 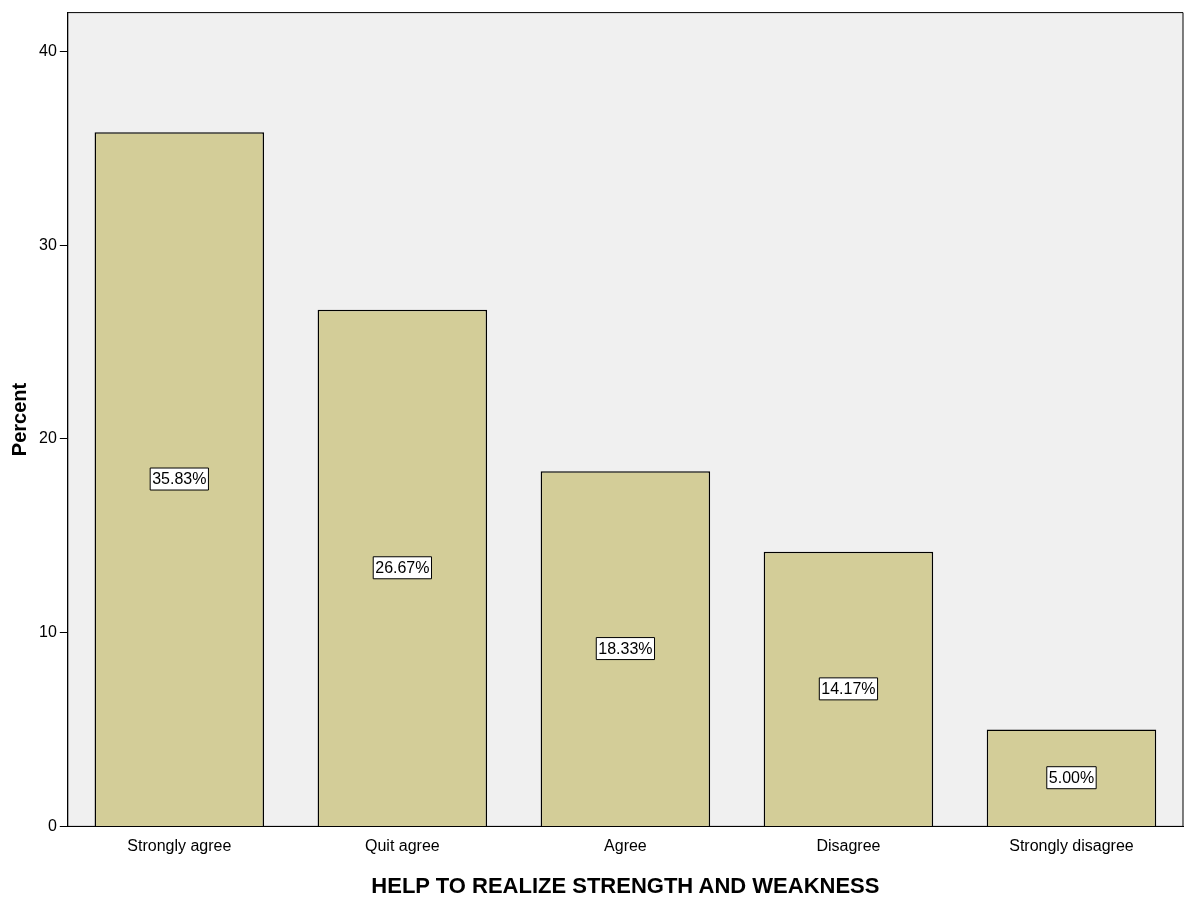 I want to click on data-label: 14.17%, so click(x=848, y=689).